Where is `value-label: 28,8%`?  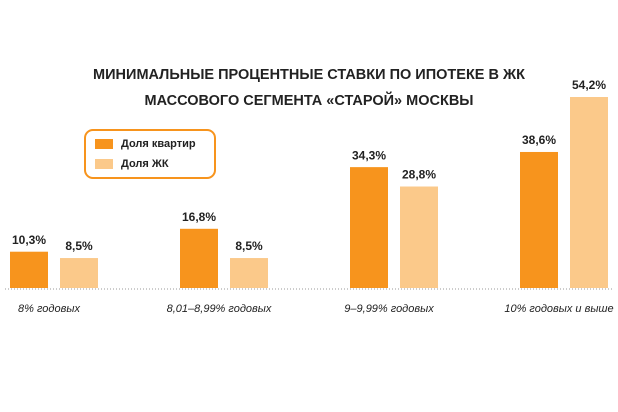 value-label: 28,8% is located at coordinates (419, 175).